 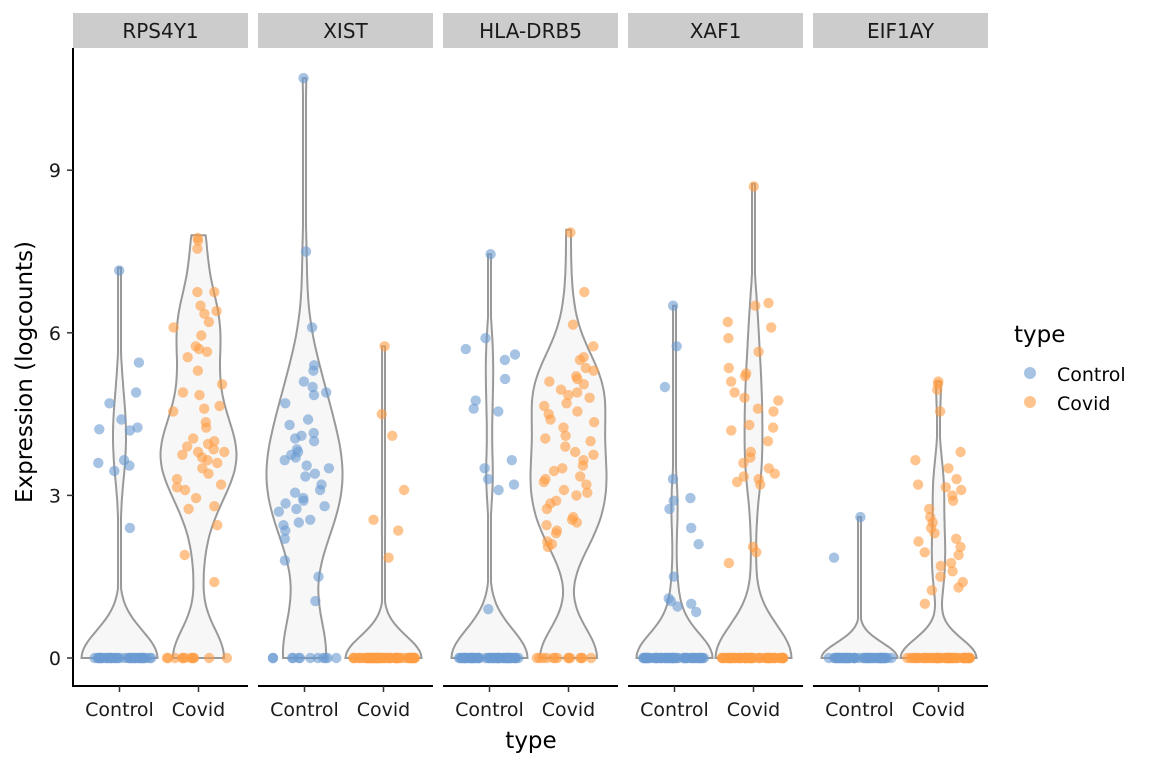 What do you see at coordinates (1030, 373) in the screenshot?
I see `legend-key-control` at bounding box center [1030, 373].